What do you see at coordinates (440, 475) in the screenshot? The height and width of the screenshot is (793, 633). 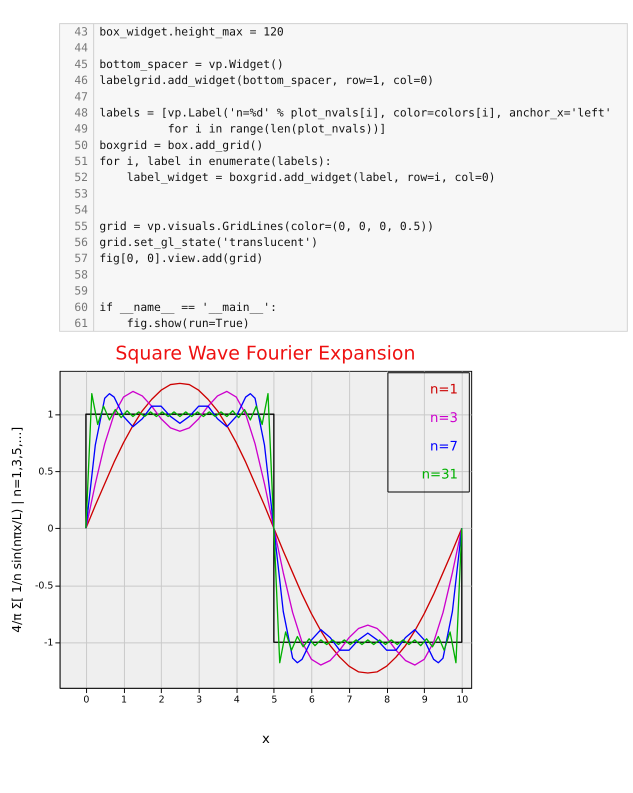 I see `text: n=31` at bounding box center [440, 475].